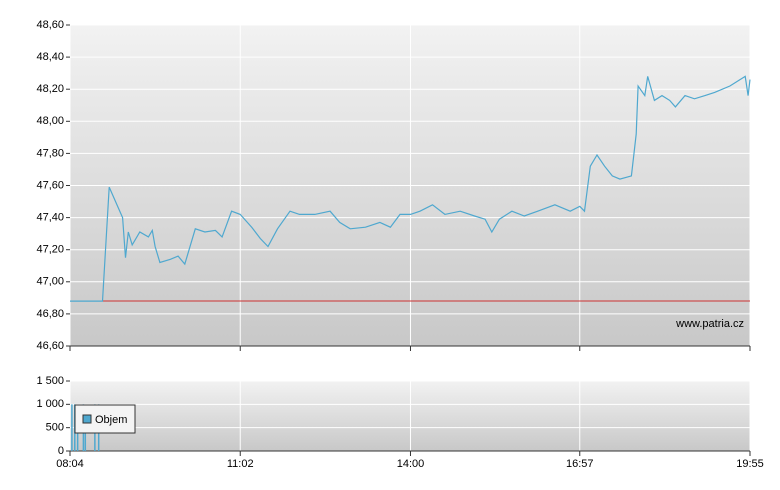 Image resolution: width=780 pixels, height=490 pixels. What do you see at coordinates (50, 314) in the screenshot?
I see `y-tick-label: 46,80` at bounding box center [50, 314].